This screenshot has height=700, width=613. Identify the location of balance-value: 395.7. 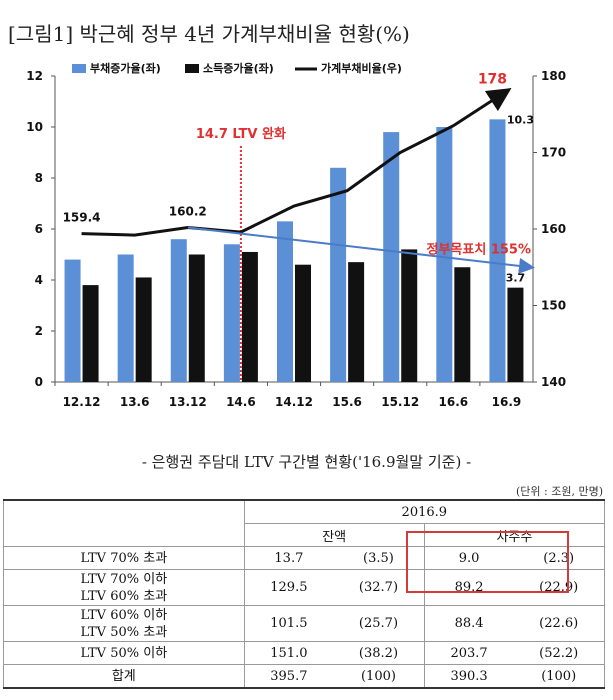
(288, 676).